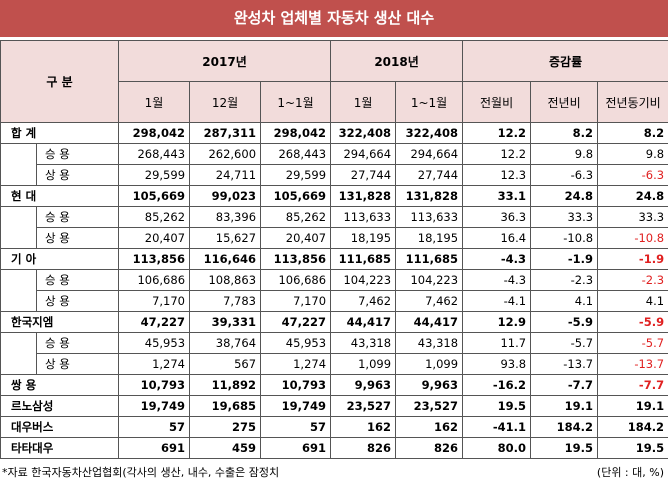 The width and height of the screenshot is (668, 487). Describe the element at coordinates (630, 472) in the screenshot. I see `unit-note: (단위 : 대, %)` at that location.